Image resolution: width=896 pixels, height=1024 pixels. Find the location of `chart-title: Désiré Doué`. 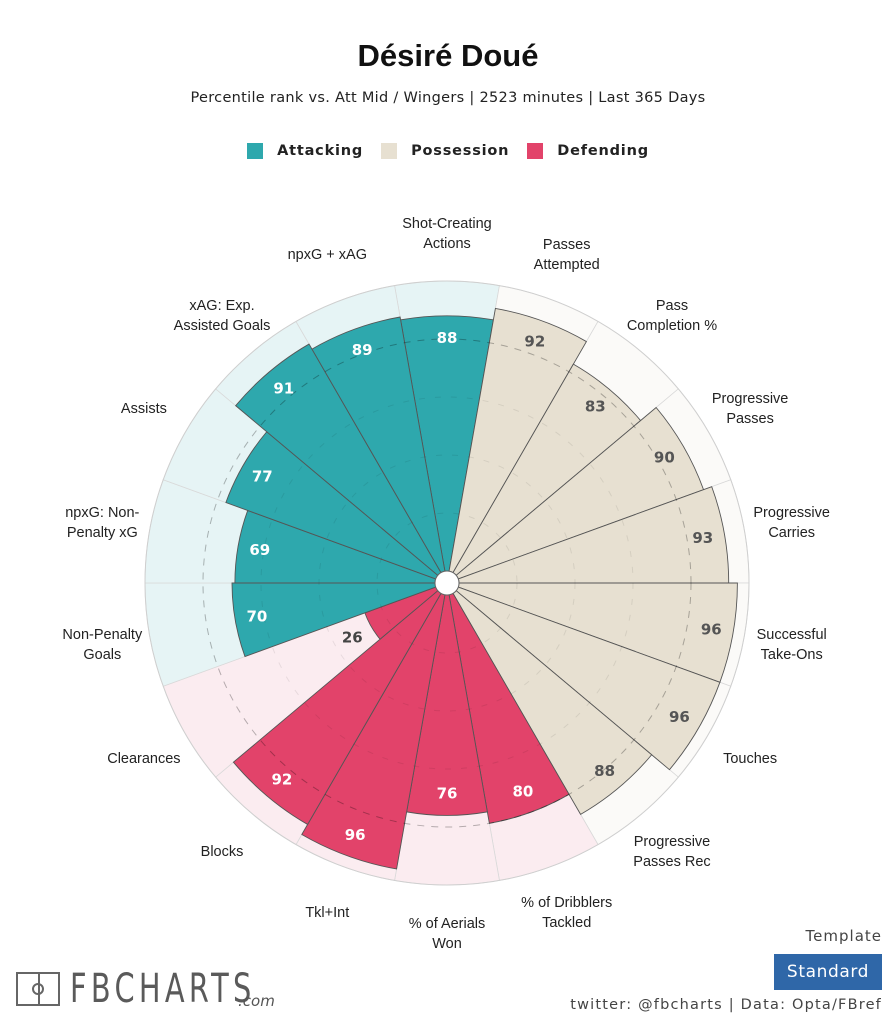

chart-title: Désiré Doué is located at coordinates (448, 55).